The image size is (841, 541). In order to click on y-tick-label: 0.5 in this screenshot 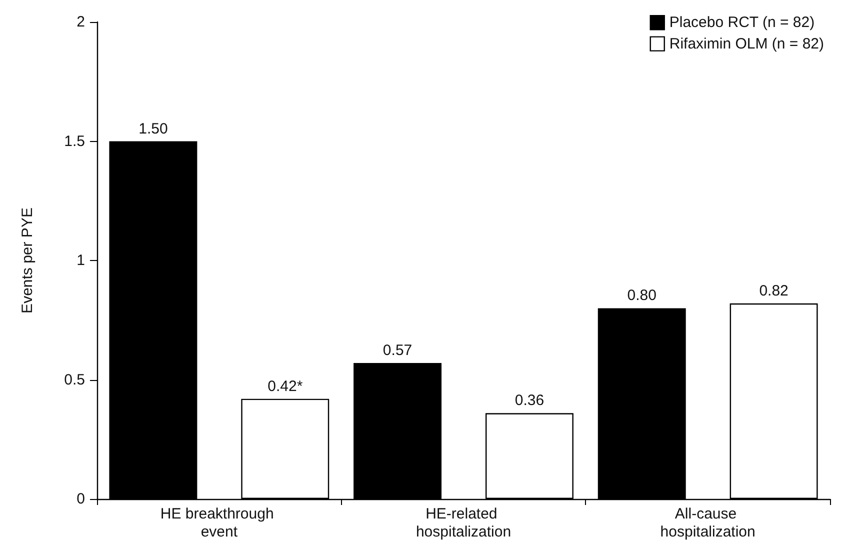, I will do `click(74, 379)`.